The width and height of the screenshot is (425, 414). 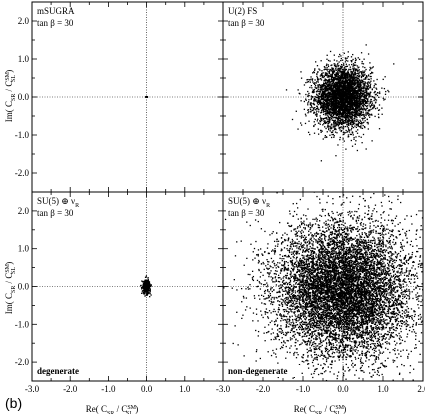 I want to click on panel-title: U(2) FS, so click(x=242, y=11).